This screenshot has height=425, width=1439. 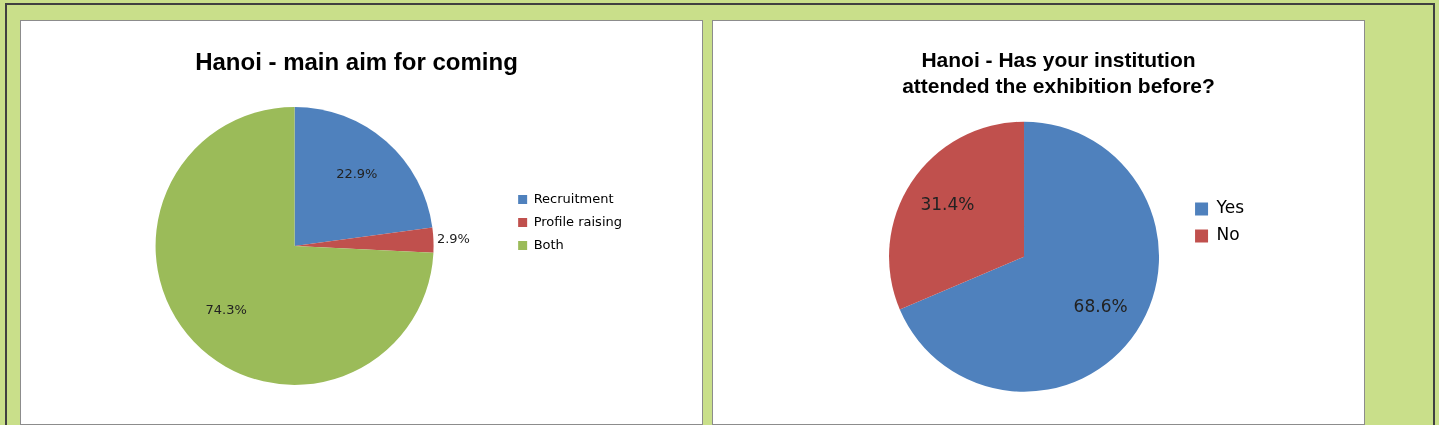 What do you see at coordinates (357, 174) in the screenshot?
I see `data-label: 22.9%` at bounding box center [357, 174].